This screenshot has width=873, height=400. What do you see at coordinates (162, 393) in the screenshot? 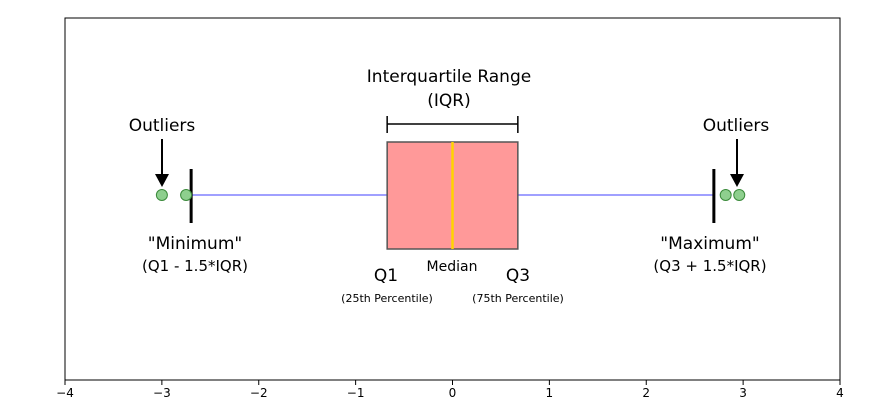
I see `x-tick-label: −3` at bounding box center [162, 393].